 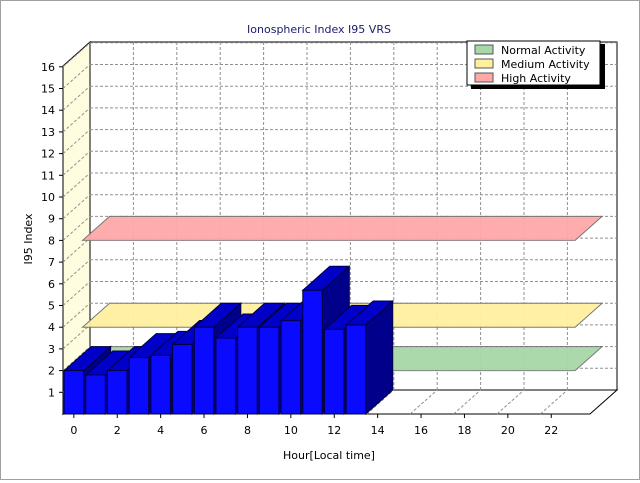 I want to click on y-tick-label: 15, so click(x=48, y=89).